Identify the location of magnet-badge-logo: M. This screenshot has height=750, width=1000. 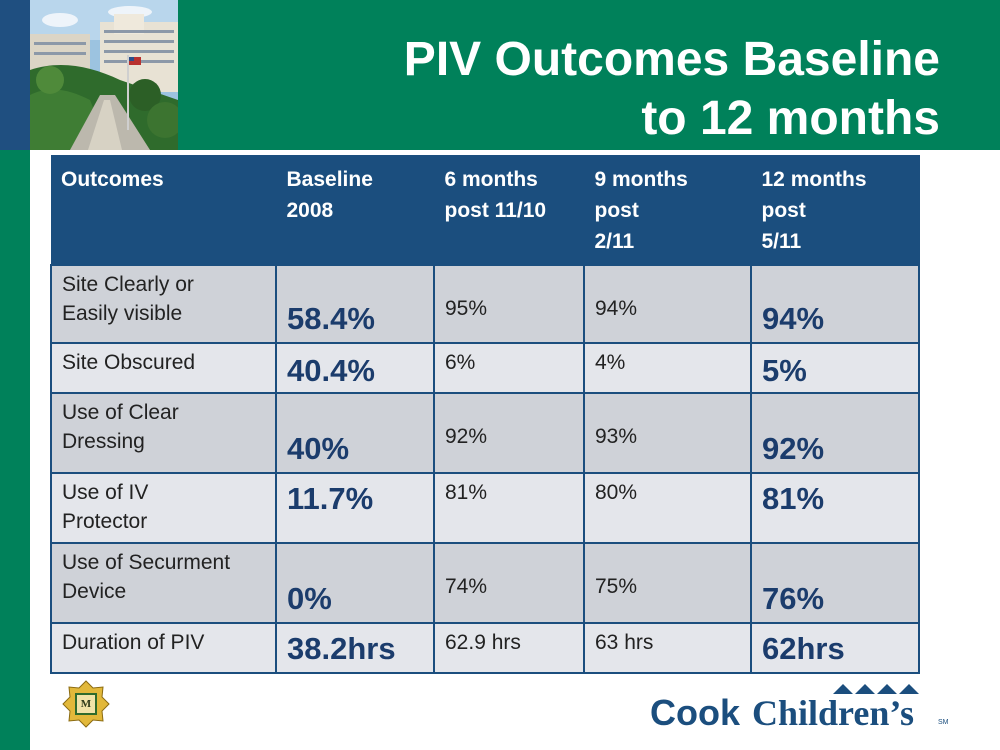
(86, 704).